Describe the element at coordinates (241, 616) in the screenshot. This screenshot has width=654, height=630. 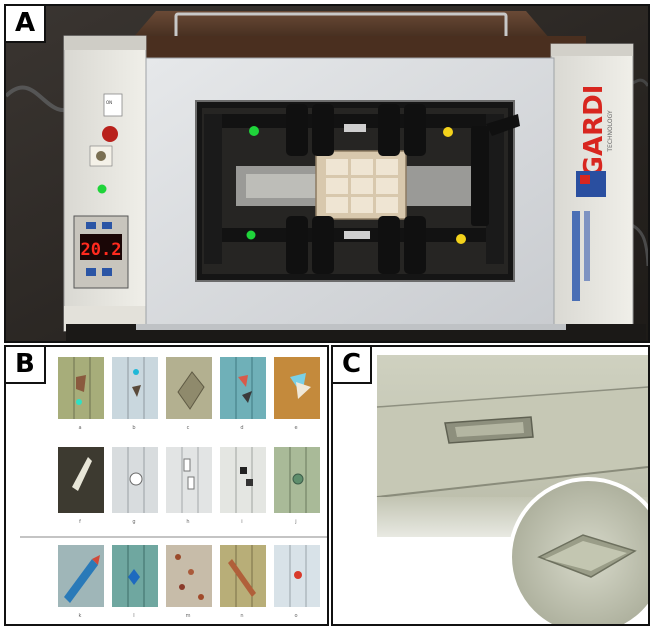
I see `svg-text: n` at that location.